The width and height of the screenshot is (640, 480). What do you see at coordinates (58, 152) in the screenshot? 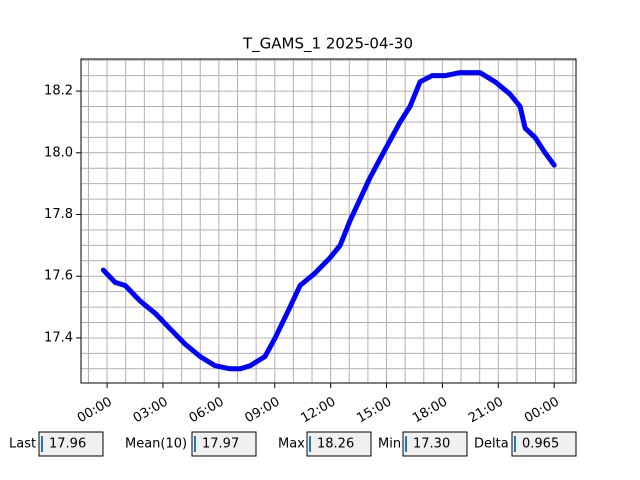
I see `y-tick-label: 18.0` at bounding box center [58, 152].